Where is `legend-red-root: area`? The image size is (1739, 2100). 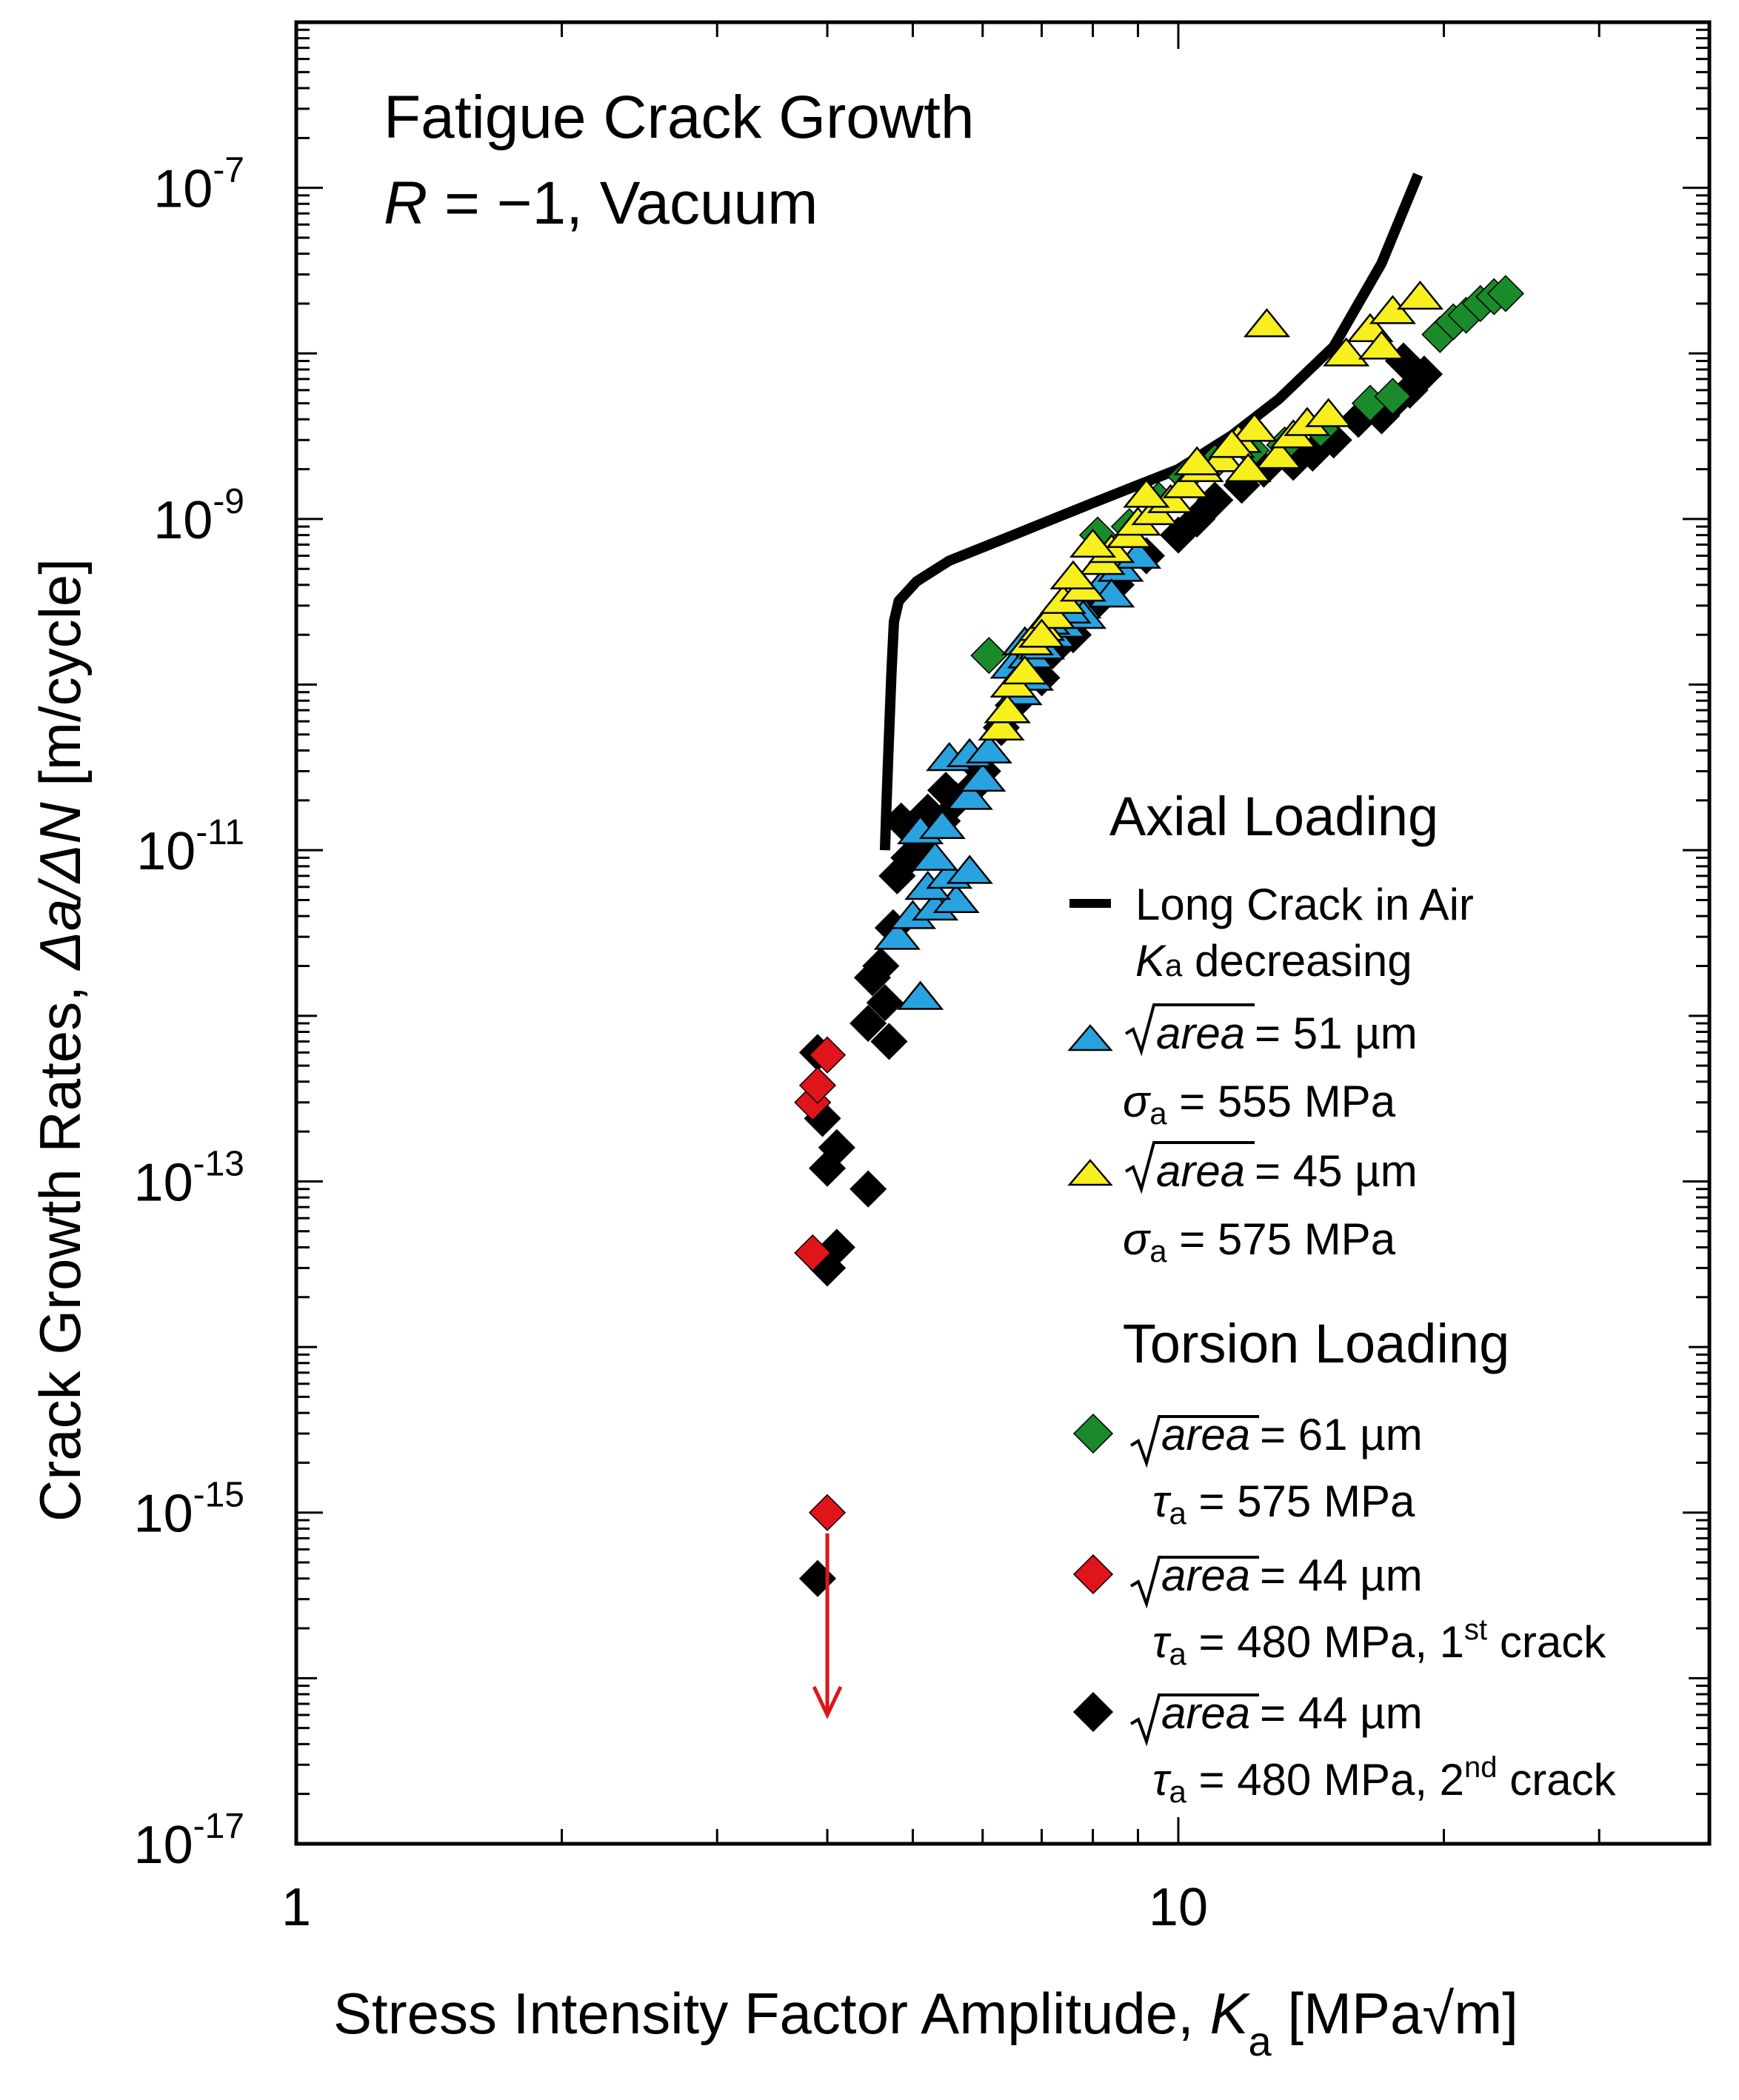 legend-red-root: area is located at coordinates (1205, 1575).